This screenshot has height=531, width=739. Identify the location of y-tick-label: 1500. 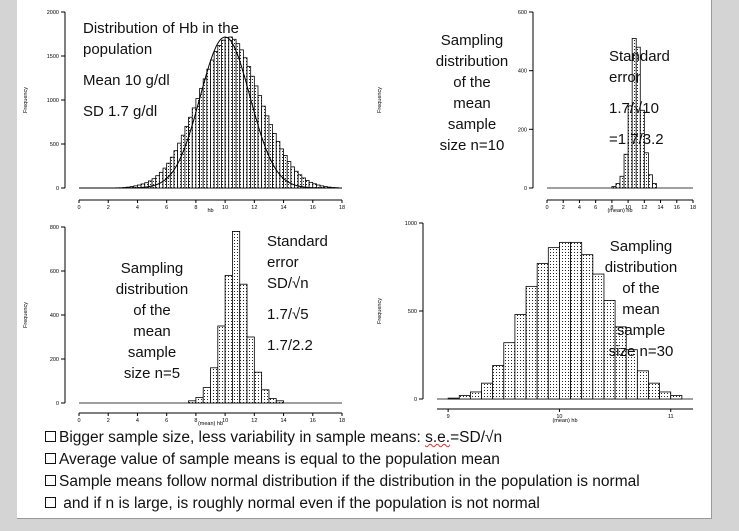
(53, 57).